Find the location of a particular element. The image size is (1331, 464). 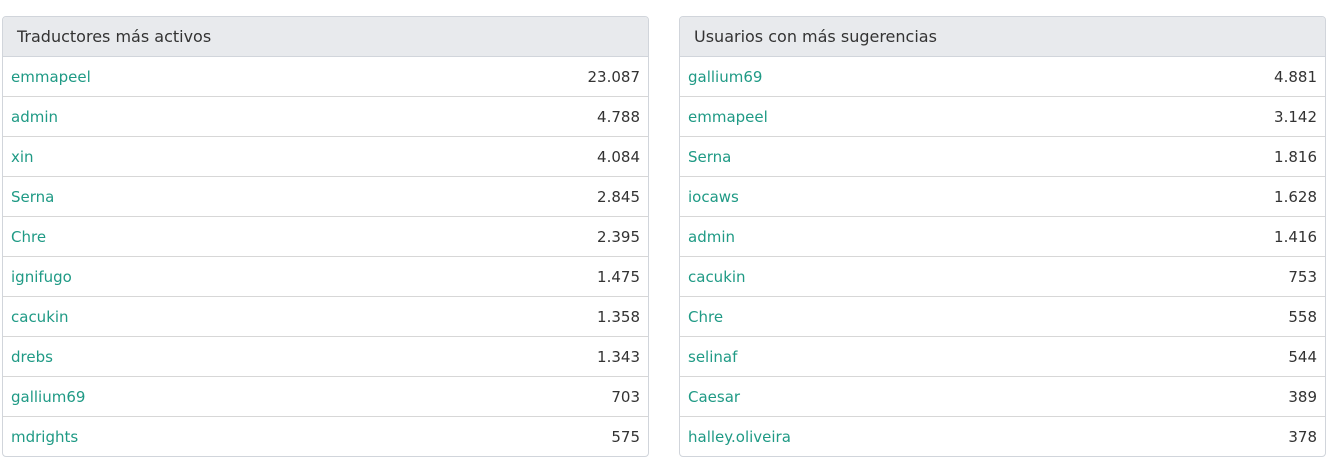

user-cell: halley.oliveira is located at coordinates (841, 436).